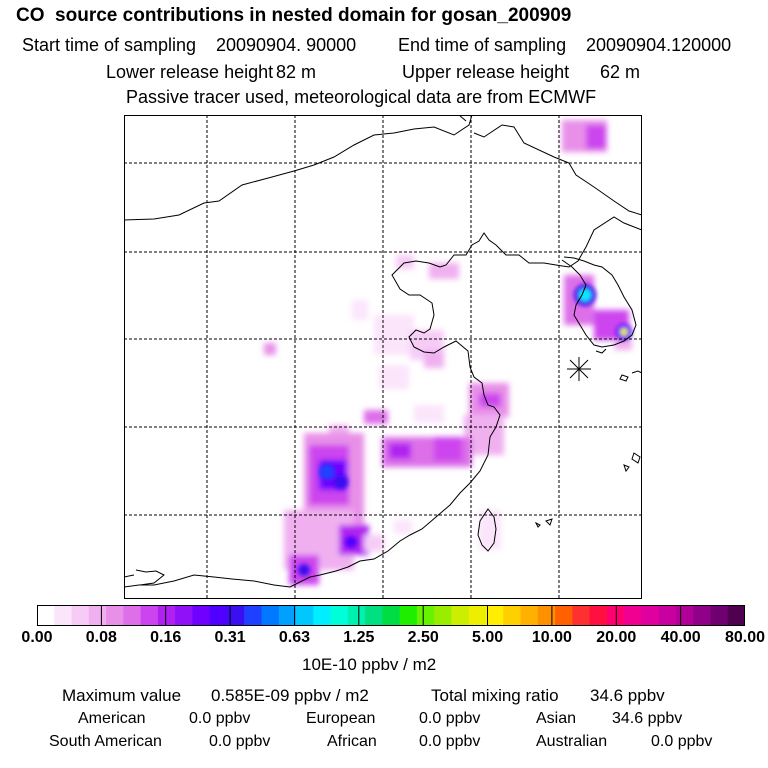 The width and height of the screenshot is (768, 768). What do you see at coordinates (286, 45) in the screenshot?
I see `start-time-value: 20090904. 90000` at bounding box center [286, 45].